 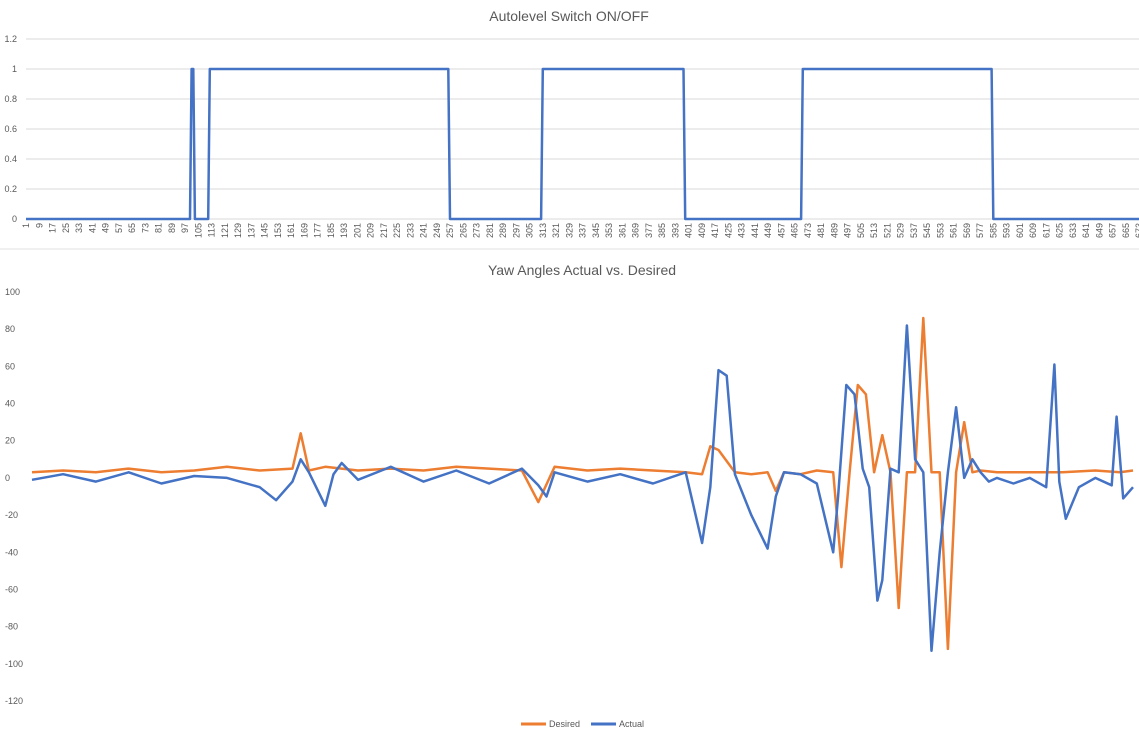 I want to click on autolevel-y-tick-label: 0, so click(x=14, y=219).